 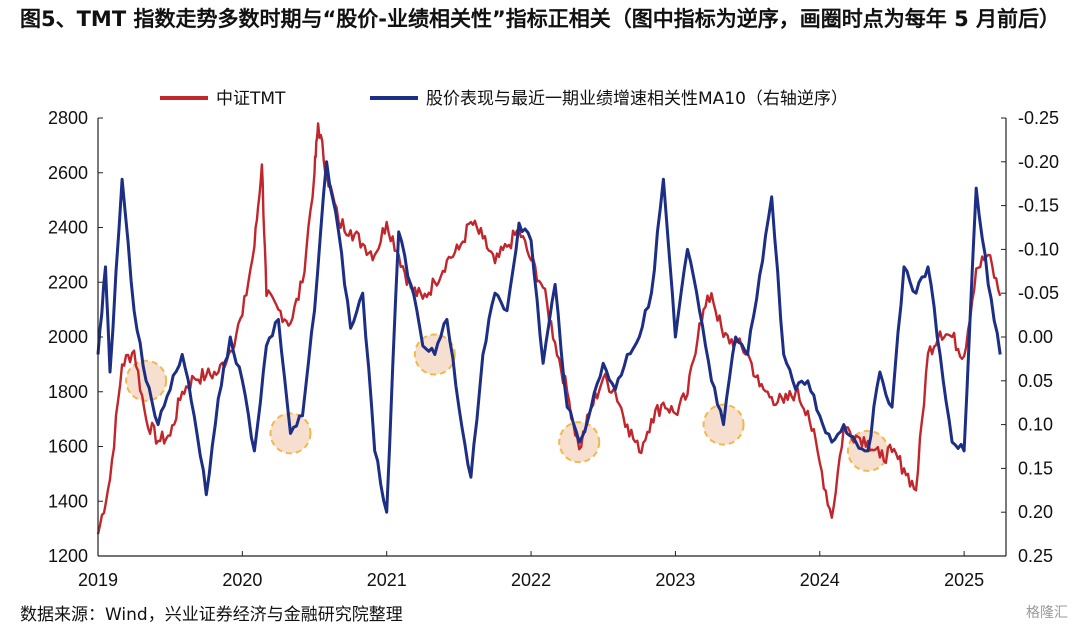 I want to click on right-tick-label: 0.05, so click(x=1035, y=381).